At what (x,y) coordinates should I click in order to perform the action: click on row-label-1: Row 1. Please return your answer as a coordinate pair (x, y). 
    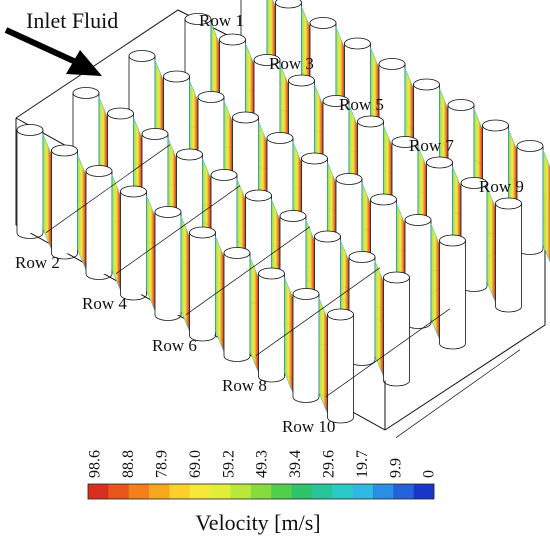
    Looking at the image, I should click on (221, 20).